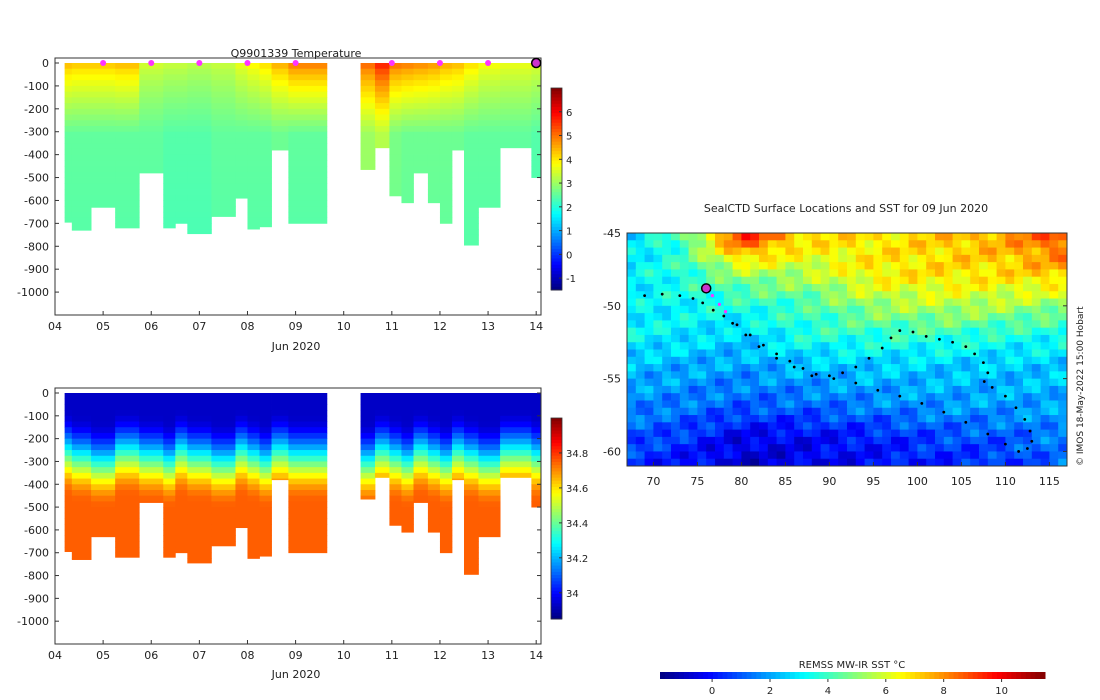  Describe the element at coordinates (984, 381) in the screenshot. I see `track-point` at that location.